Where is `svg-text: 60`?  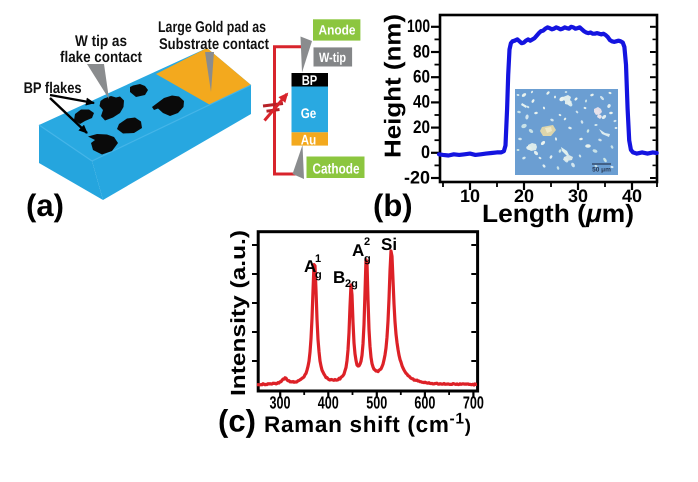 svg-text: 60 is located at coordinates (421, 77).